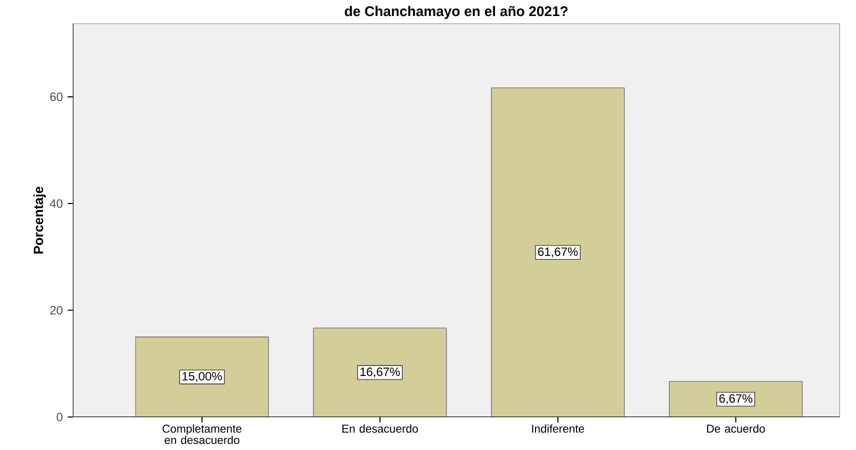  I want to click on x-tick-label: De acuerdo, so click(736, 428).